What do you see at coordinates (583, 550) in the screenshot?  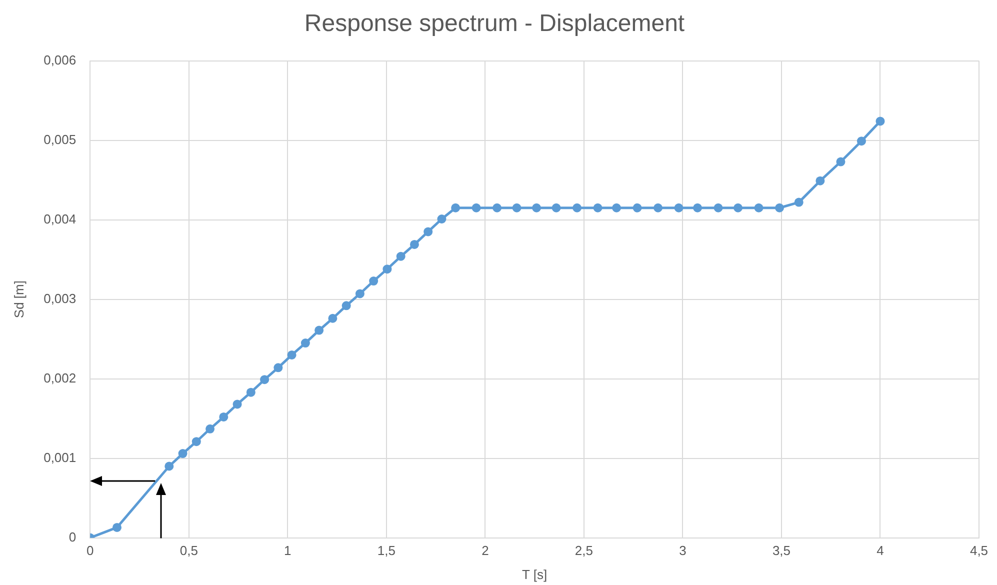 I see `x-tick-label: 2,5` at bounding box center [583, 550].